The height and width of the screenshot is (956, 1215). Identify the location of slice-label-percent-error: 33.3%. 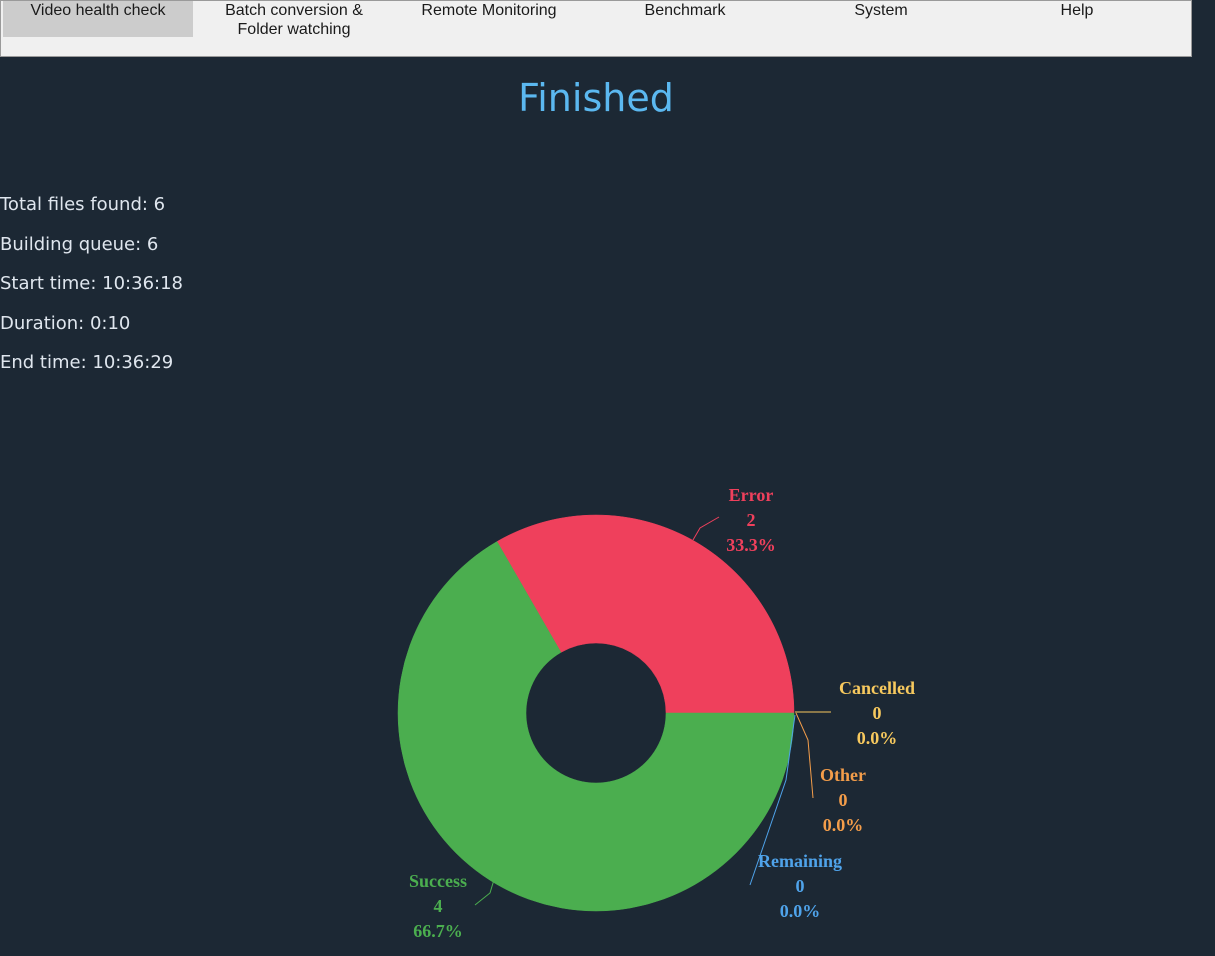
(751, 545).